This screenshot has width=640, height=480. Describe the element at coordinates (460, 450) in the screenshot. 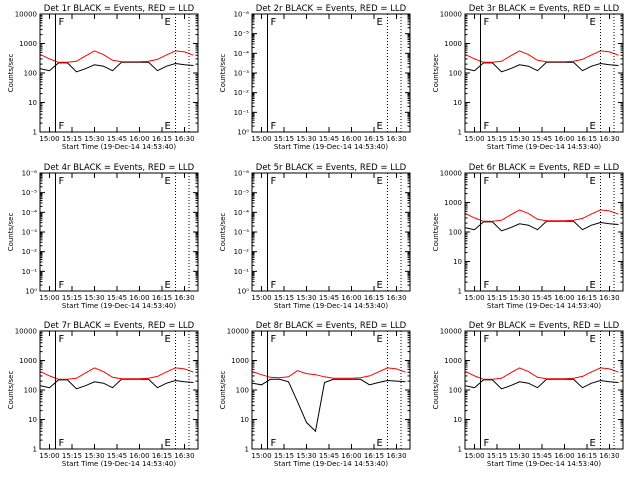

I see `y-tick-label: 1` at that location.